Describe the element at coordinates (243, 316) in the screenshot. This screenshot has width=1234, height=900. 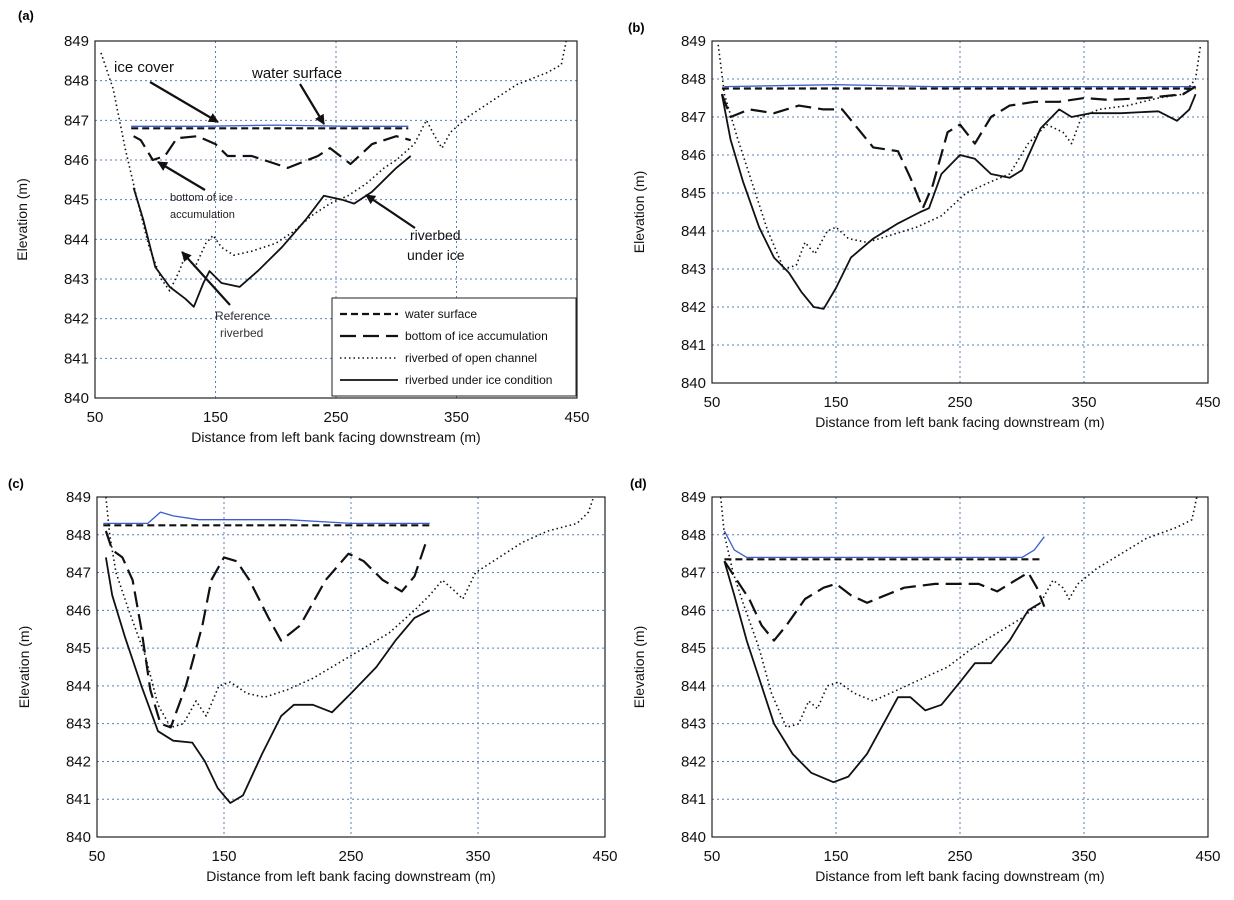
I see `annotation-reference-riverbed-1: Reference` at that location.